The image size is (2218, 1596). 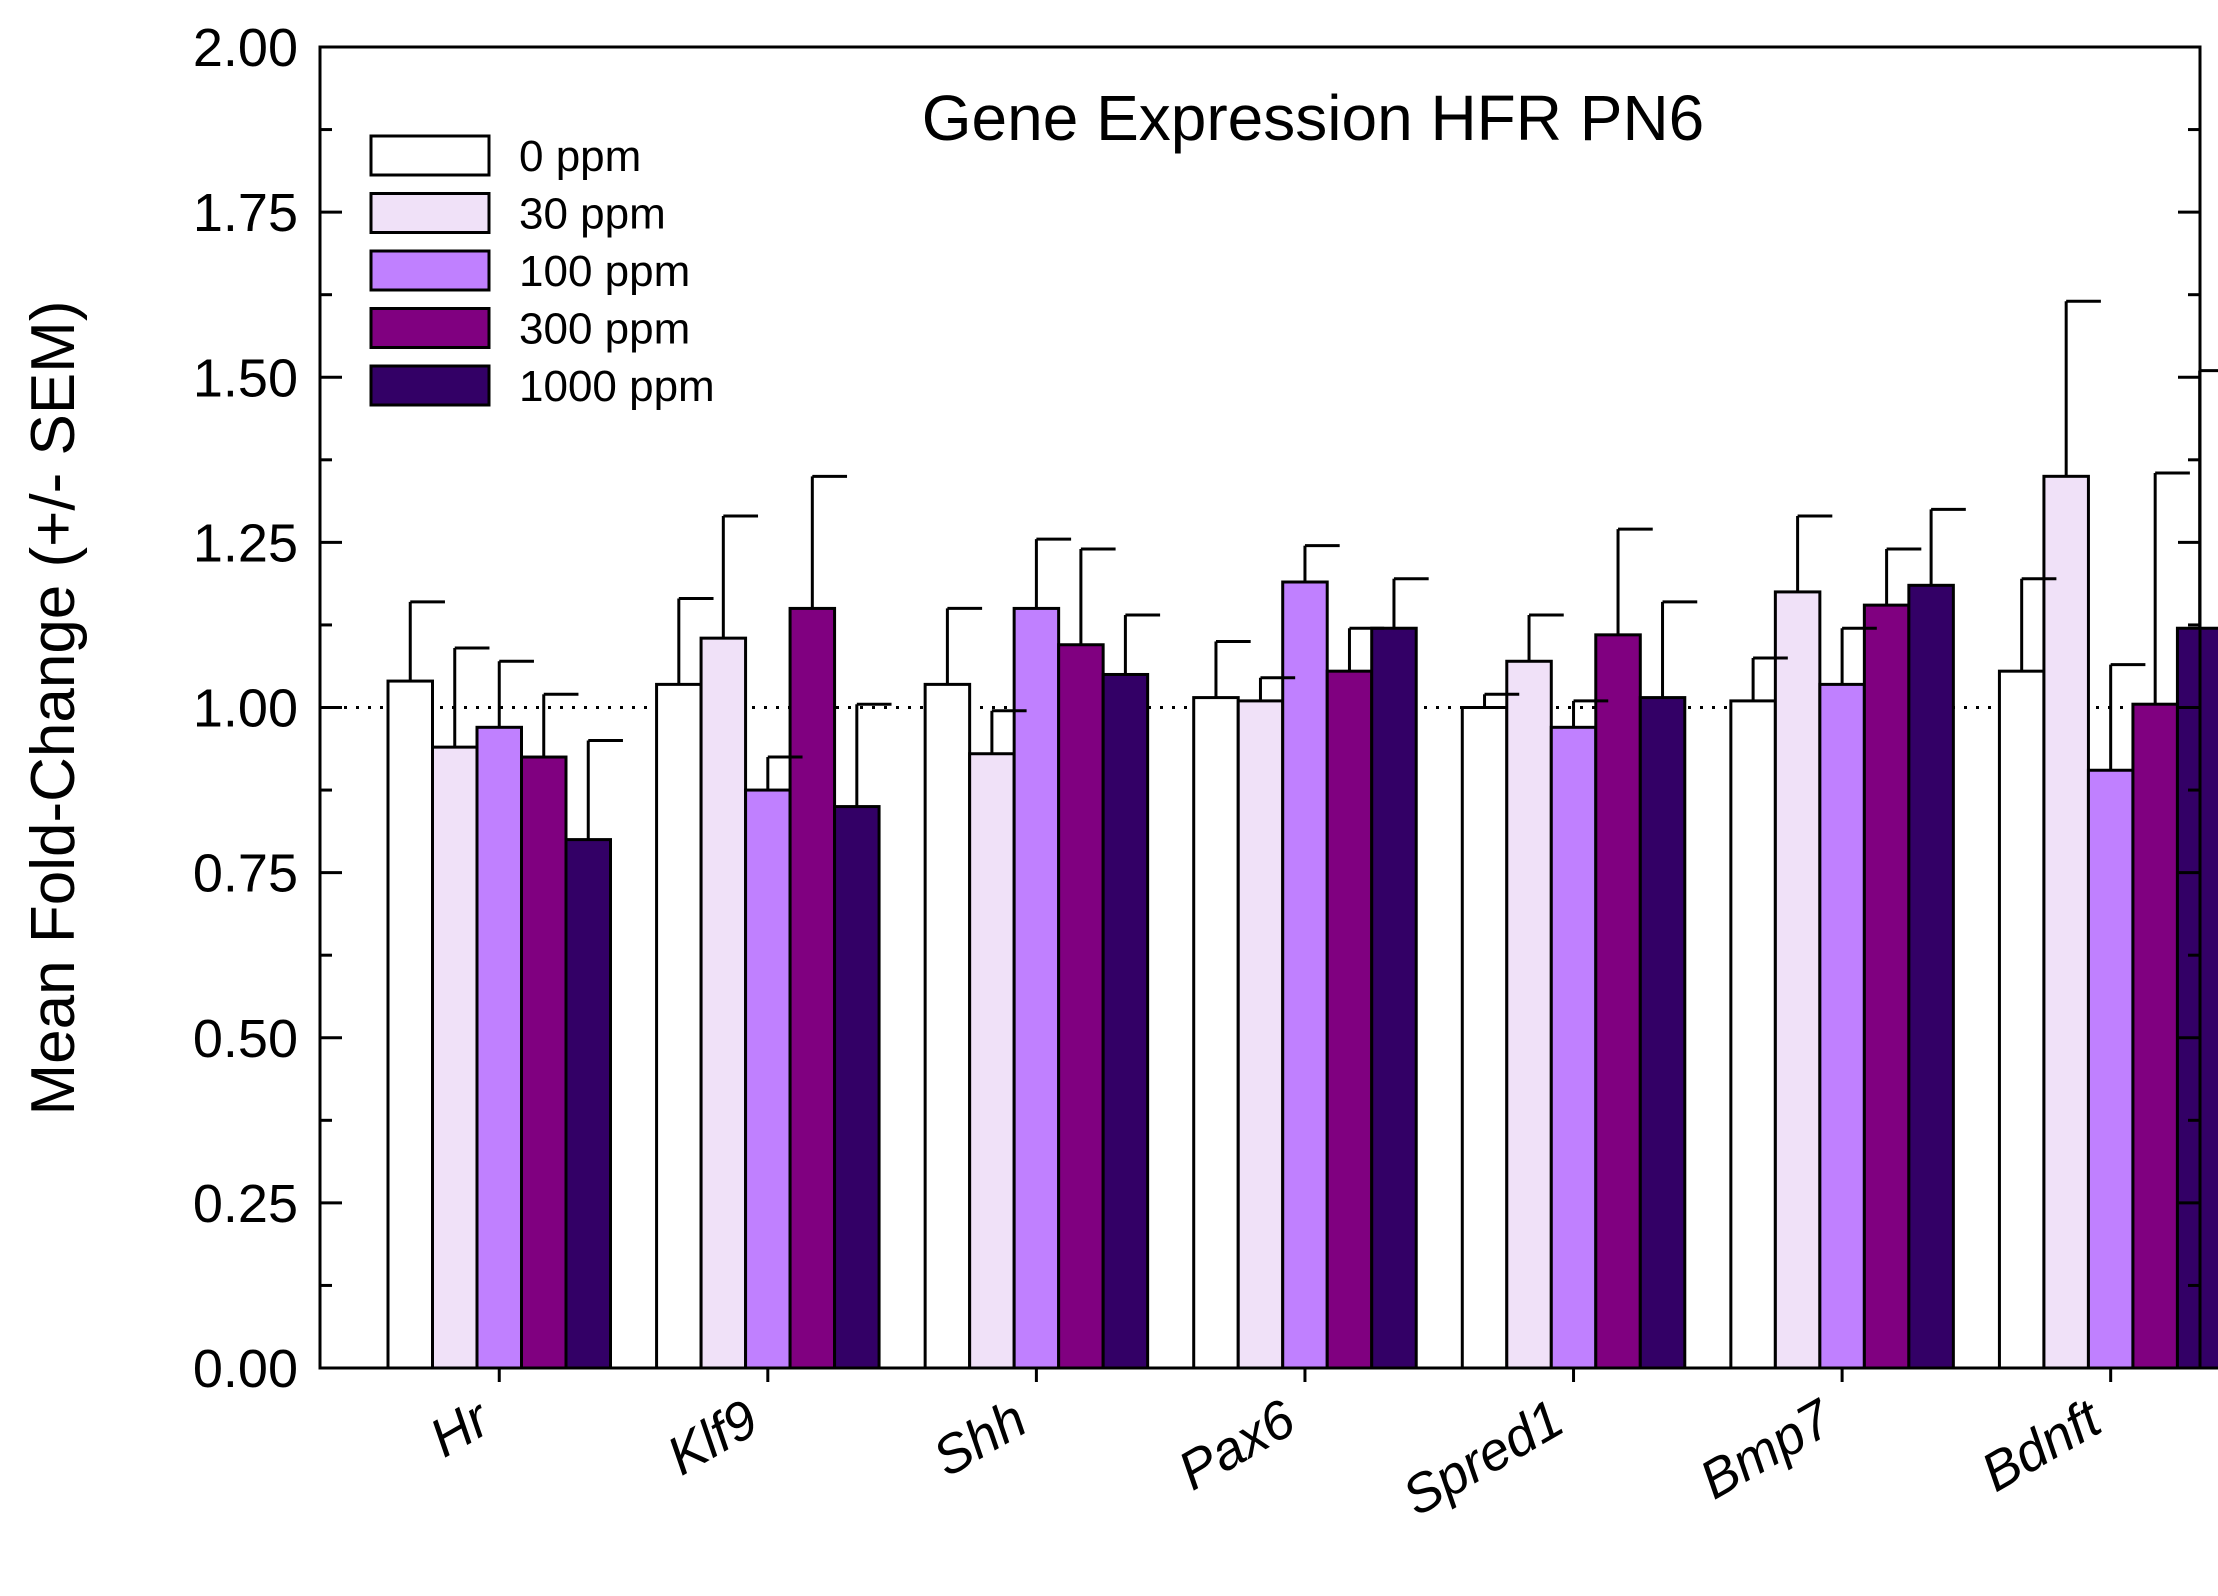 I want to click on bar-pax6-100-ppm, so click(x=1305, y=975).